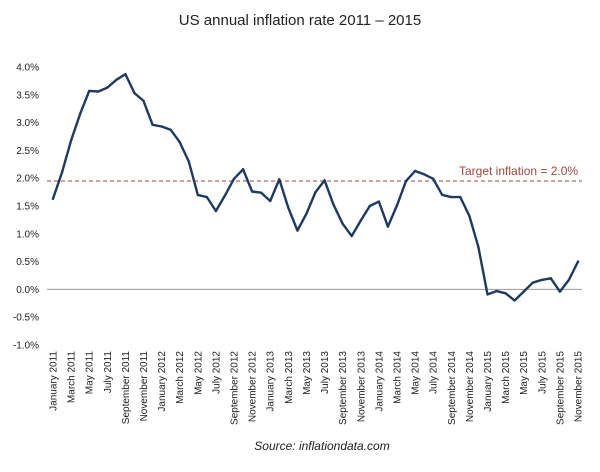 This screenshot has width=600, height=472. I want to click on x-tick-label: November 2014, so click(470, 387).